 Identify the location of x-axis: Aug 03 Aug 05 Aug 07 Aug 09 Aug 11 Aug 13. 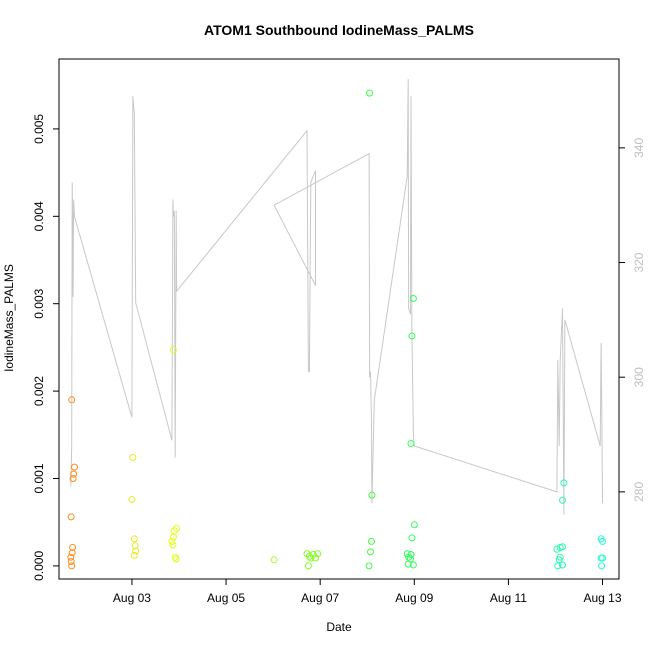
(367, 592).